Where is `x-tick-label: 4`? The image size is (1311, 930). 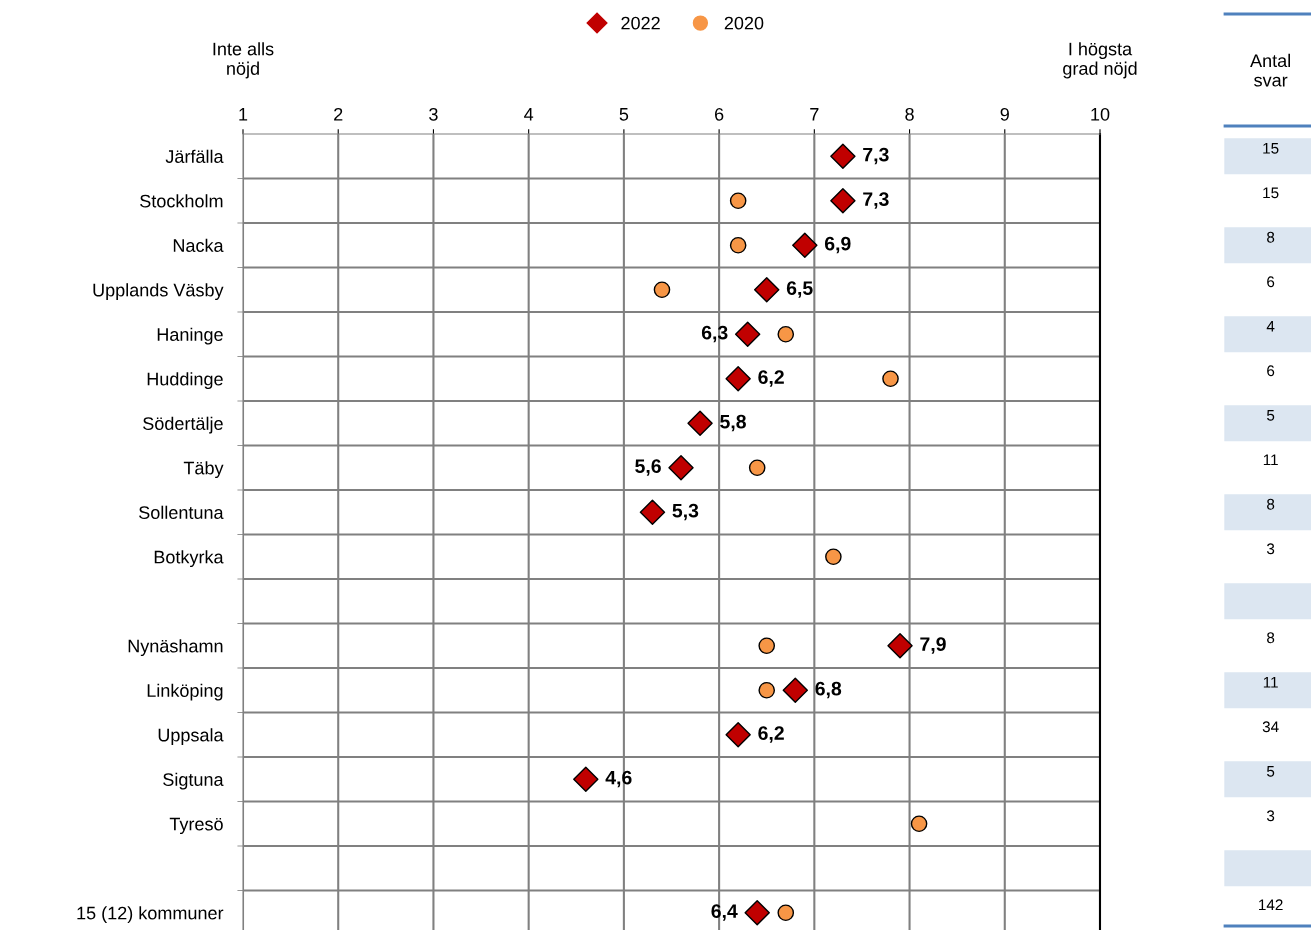
x-tick-label: 4 is located at coordinates (529, 114).